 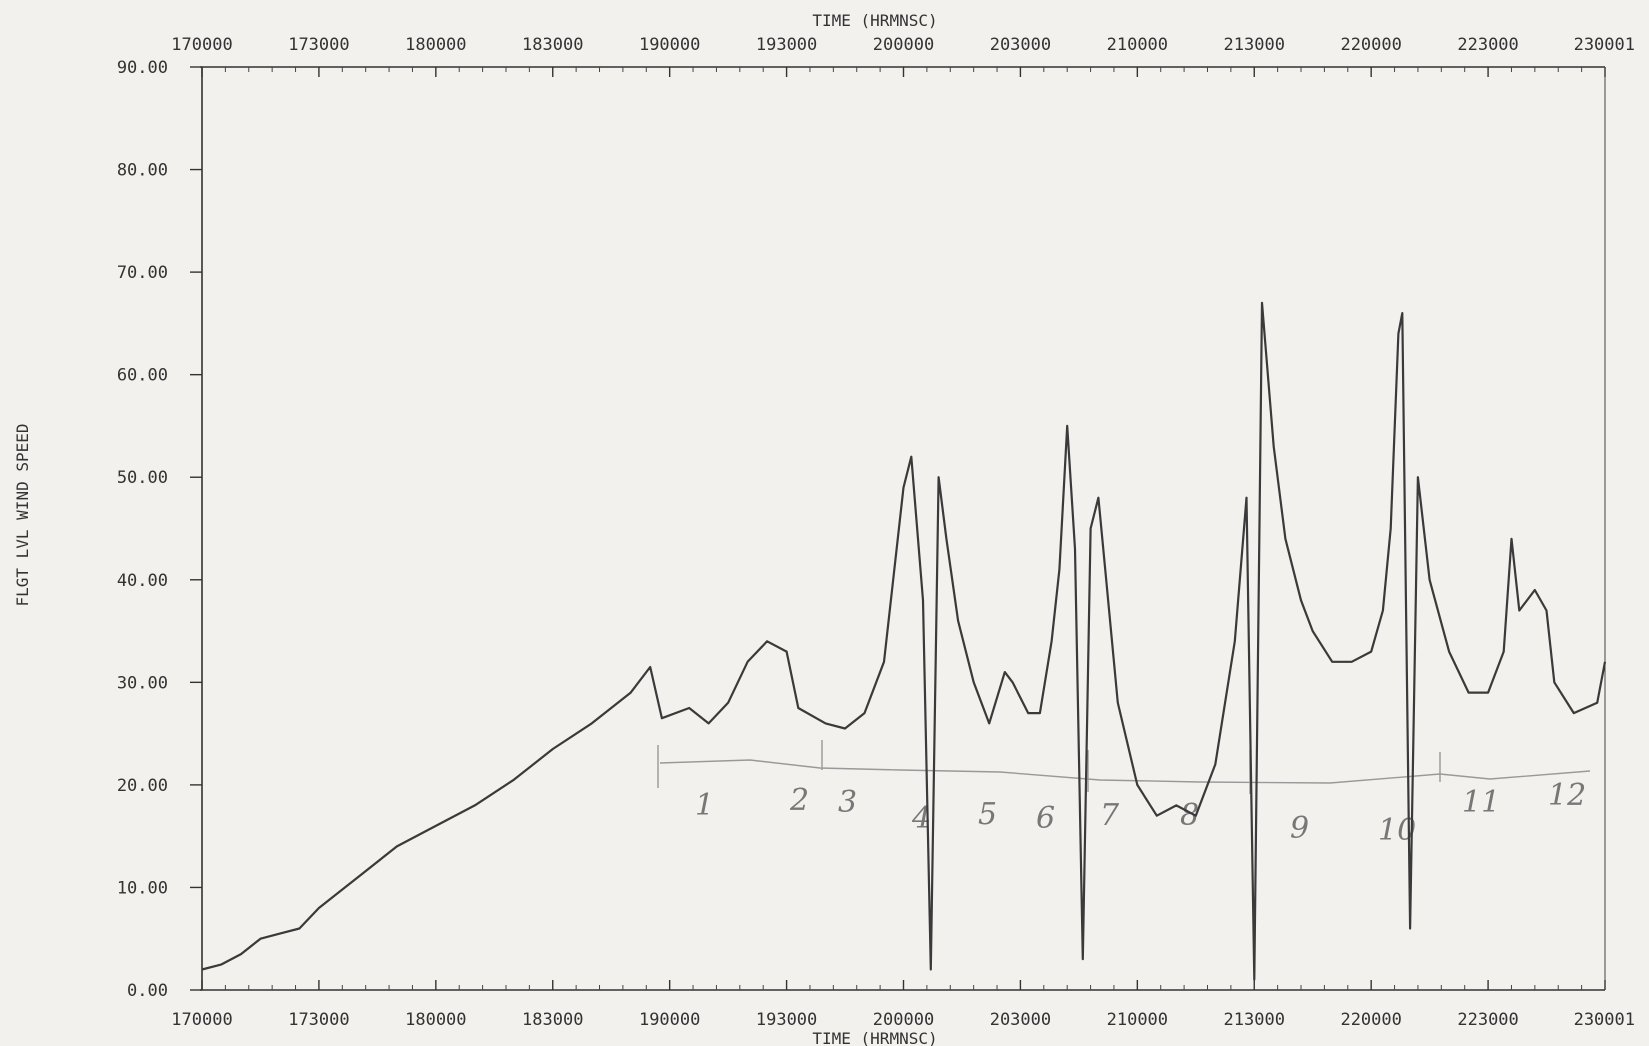 What do you see at coordinates (1481, 802) in the screenshot?
I see `segment-number-annotation: 11` at bounding box center [1481, 802].